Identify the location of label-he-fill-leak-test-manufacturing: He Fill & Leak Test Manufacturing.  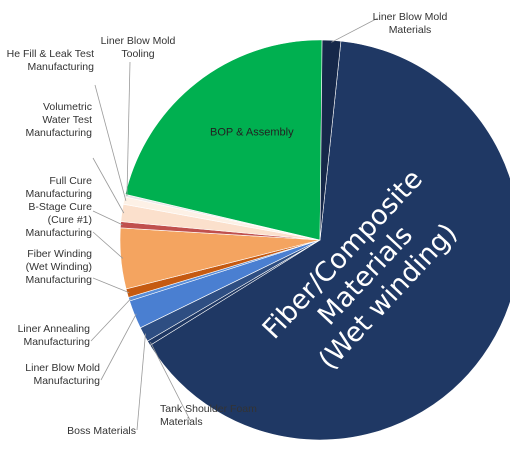
(50, 60).